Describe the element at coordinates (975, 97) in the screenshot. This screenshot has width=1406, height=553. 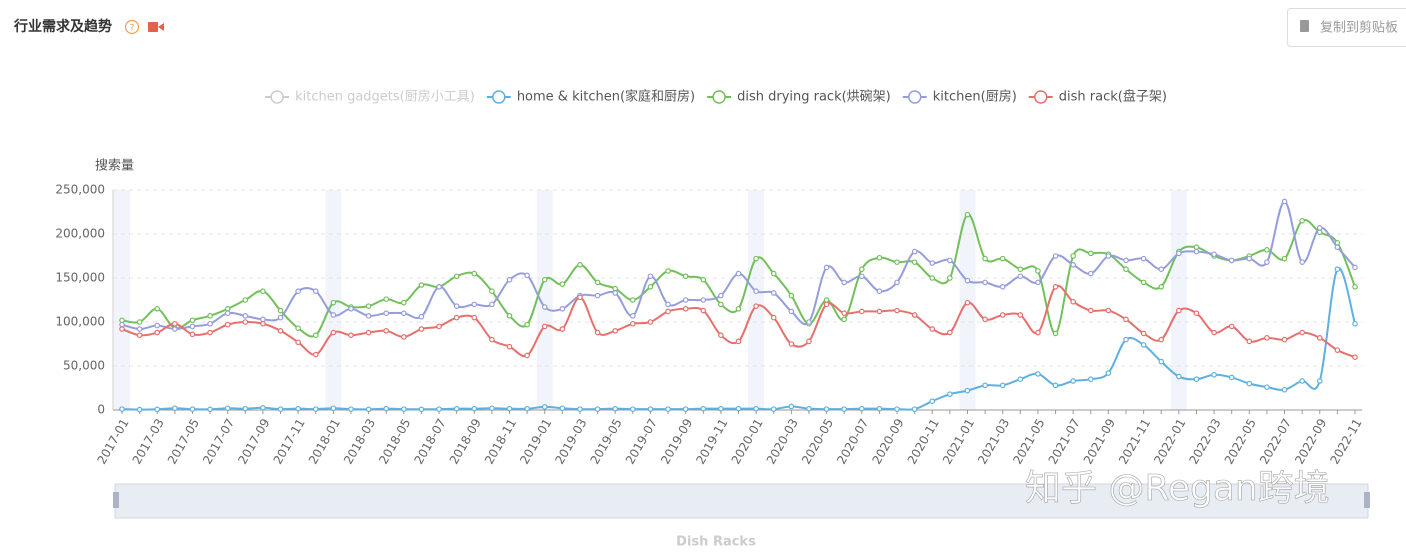
I see `legend-label: kitchen(厨房)` at that location.